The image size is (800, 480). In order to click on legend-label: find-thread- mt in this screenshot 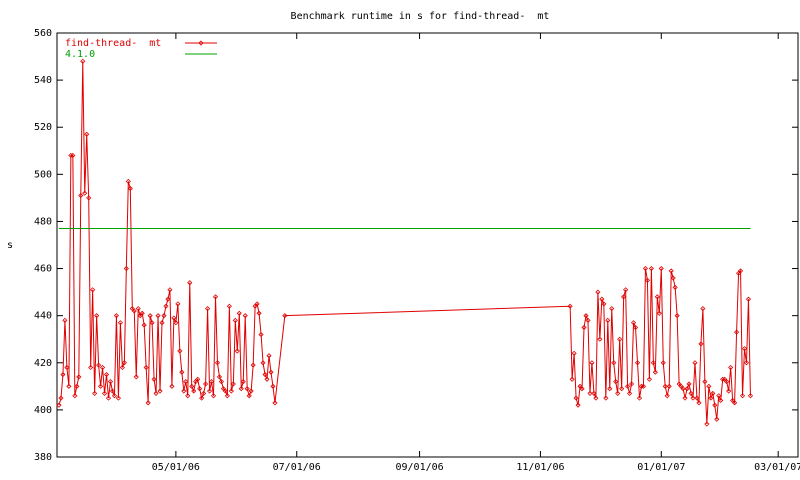, I will do `click(113, 43)`.